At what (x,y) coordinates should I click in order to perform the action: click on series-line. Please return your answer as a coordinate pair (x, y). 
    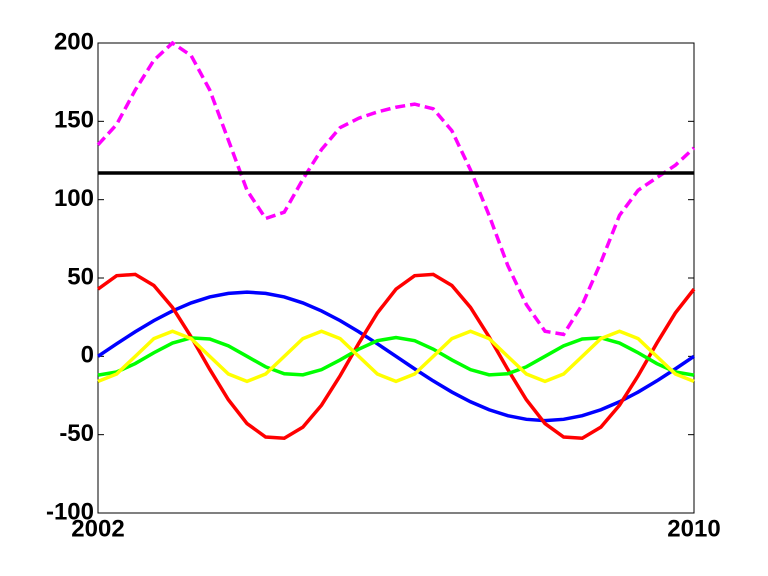
    Looking at the image, I should click on (396, 356).